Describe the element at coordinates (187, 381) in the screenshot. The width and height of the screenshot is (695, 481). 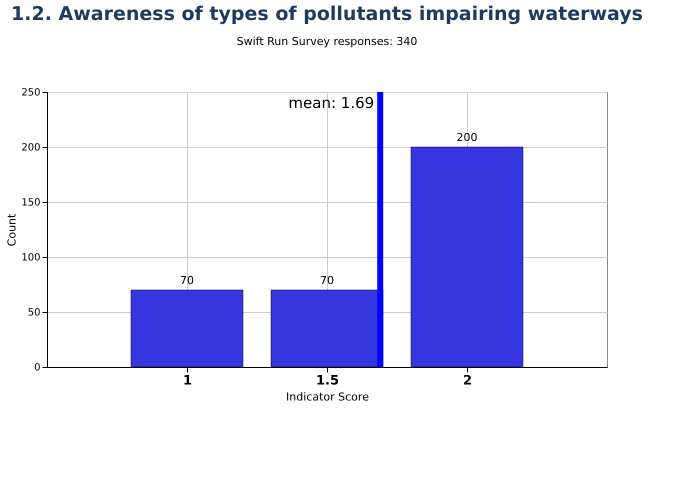
I see `x-tick-label: 1` at that location.